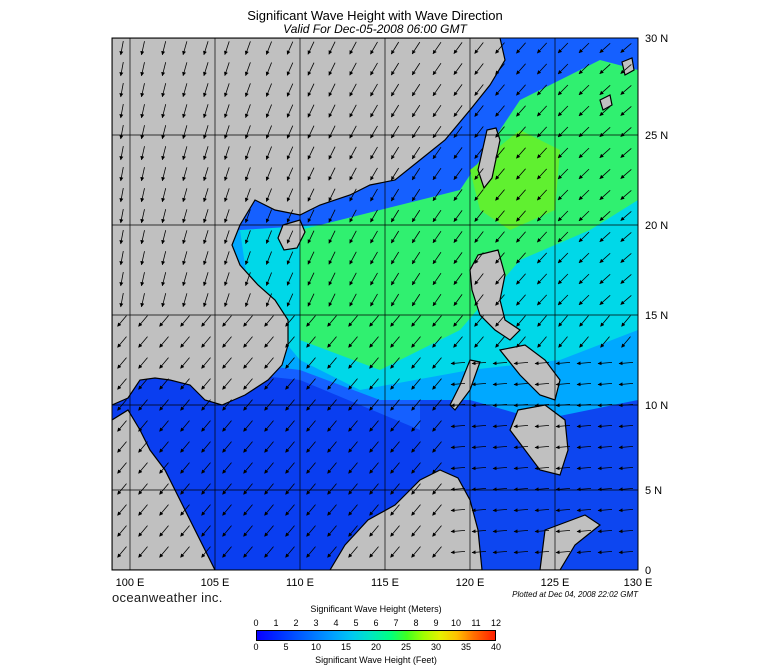 Image resolution: width=775 pixels, height=665 pixels. I want to click on colorbar-tick: 0, so click(256, 647).